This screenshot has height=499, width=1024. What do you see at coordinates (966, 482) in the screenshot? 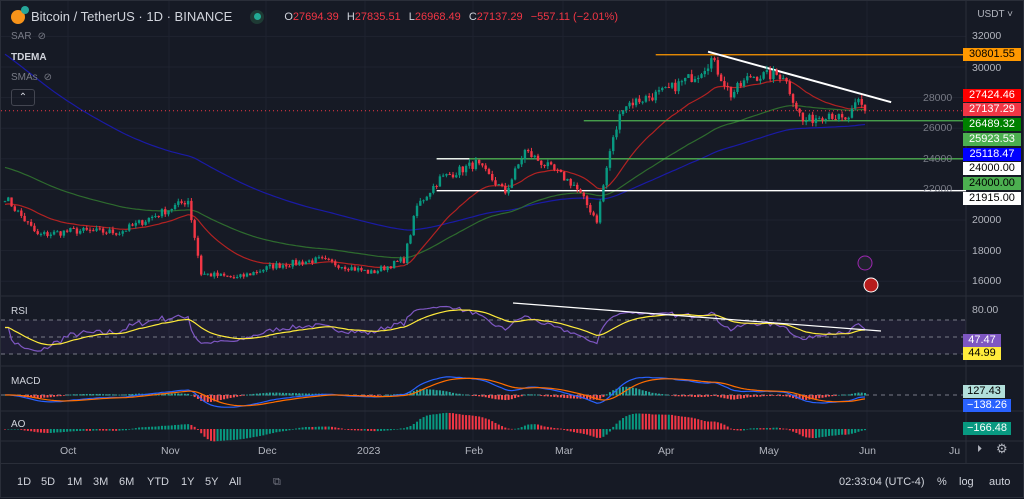
I see `log-toggle: log` at bounding box center [966, 482].